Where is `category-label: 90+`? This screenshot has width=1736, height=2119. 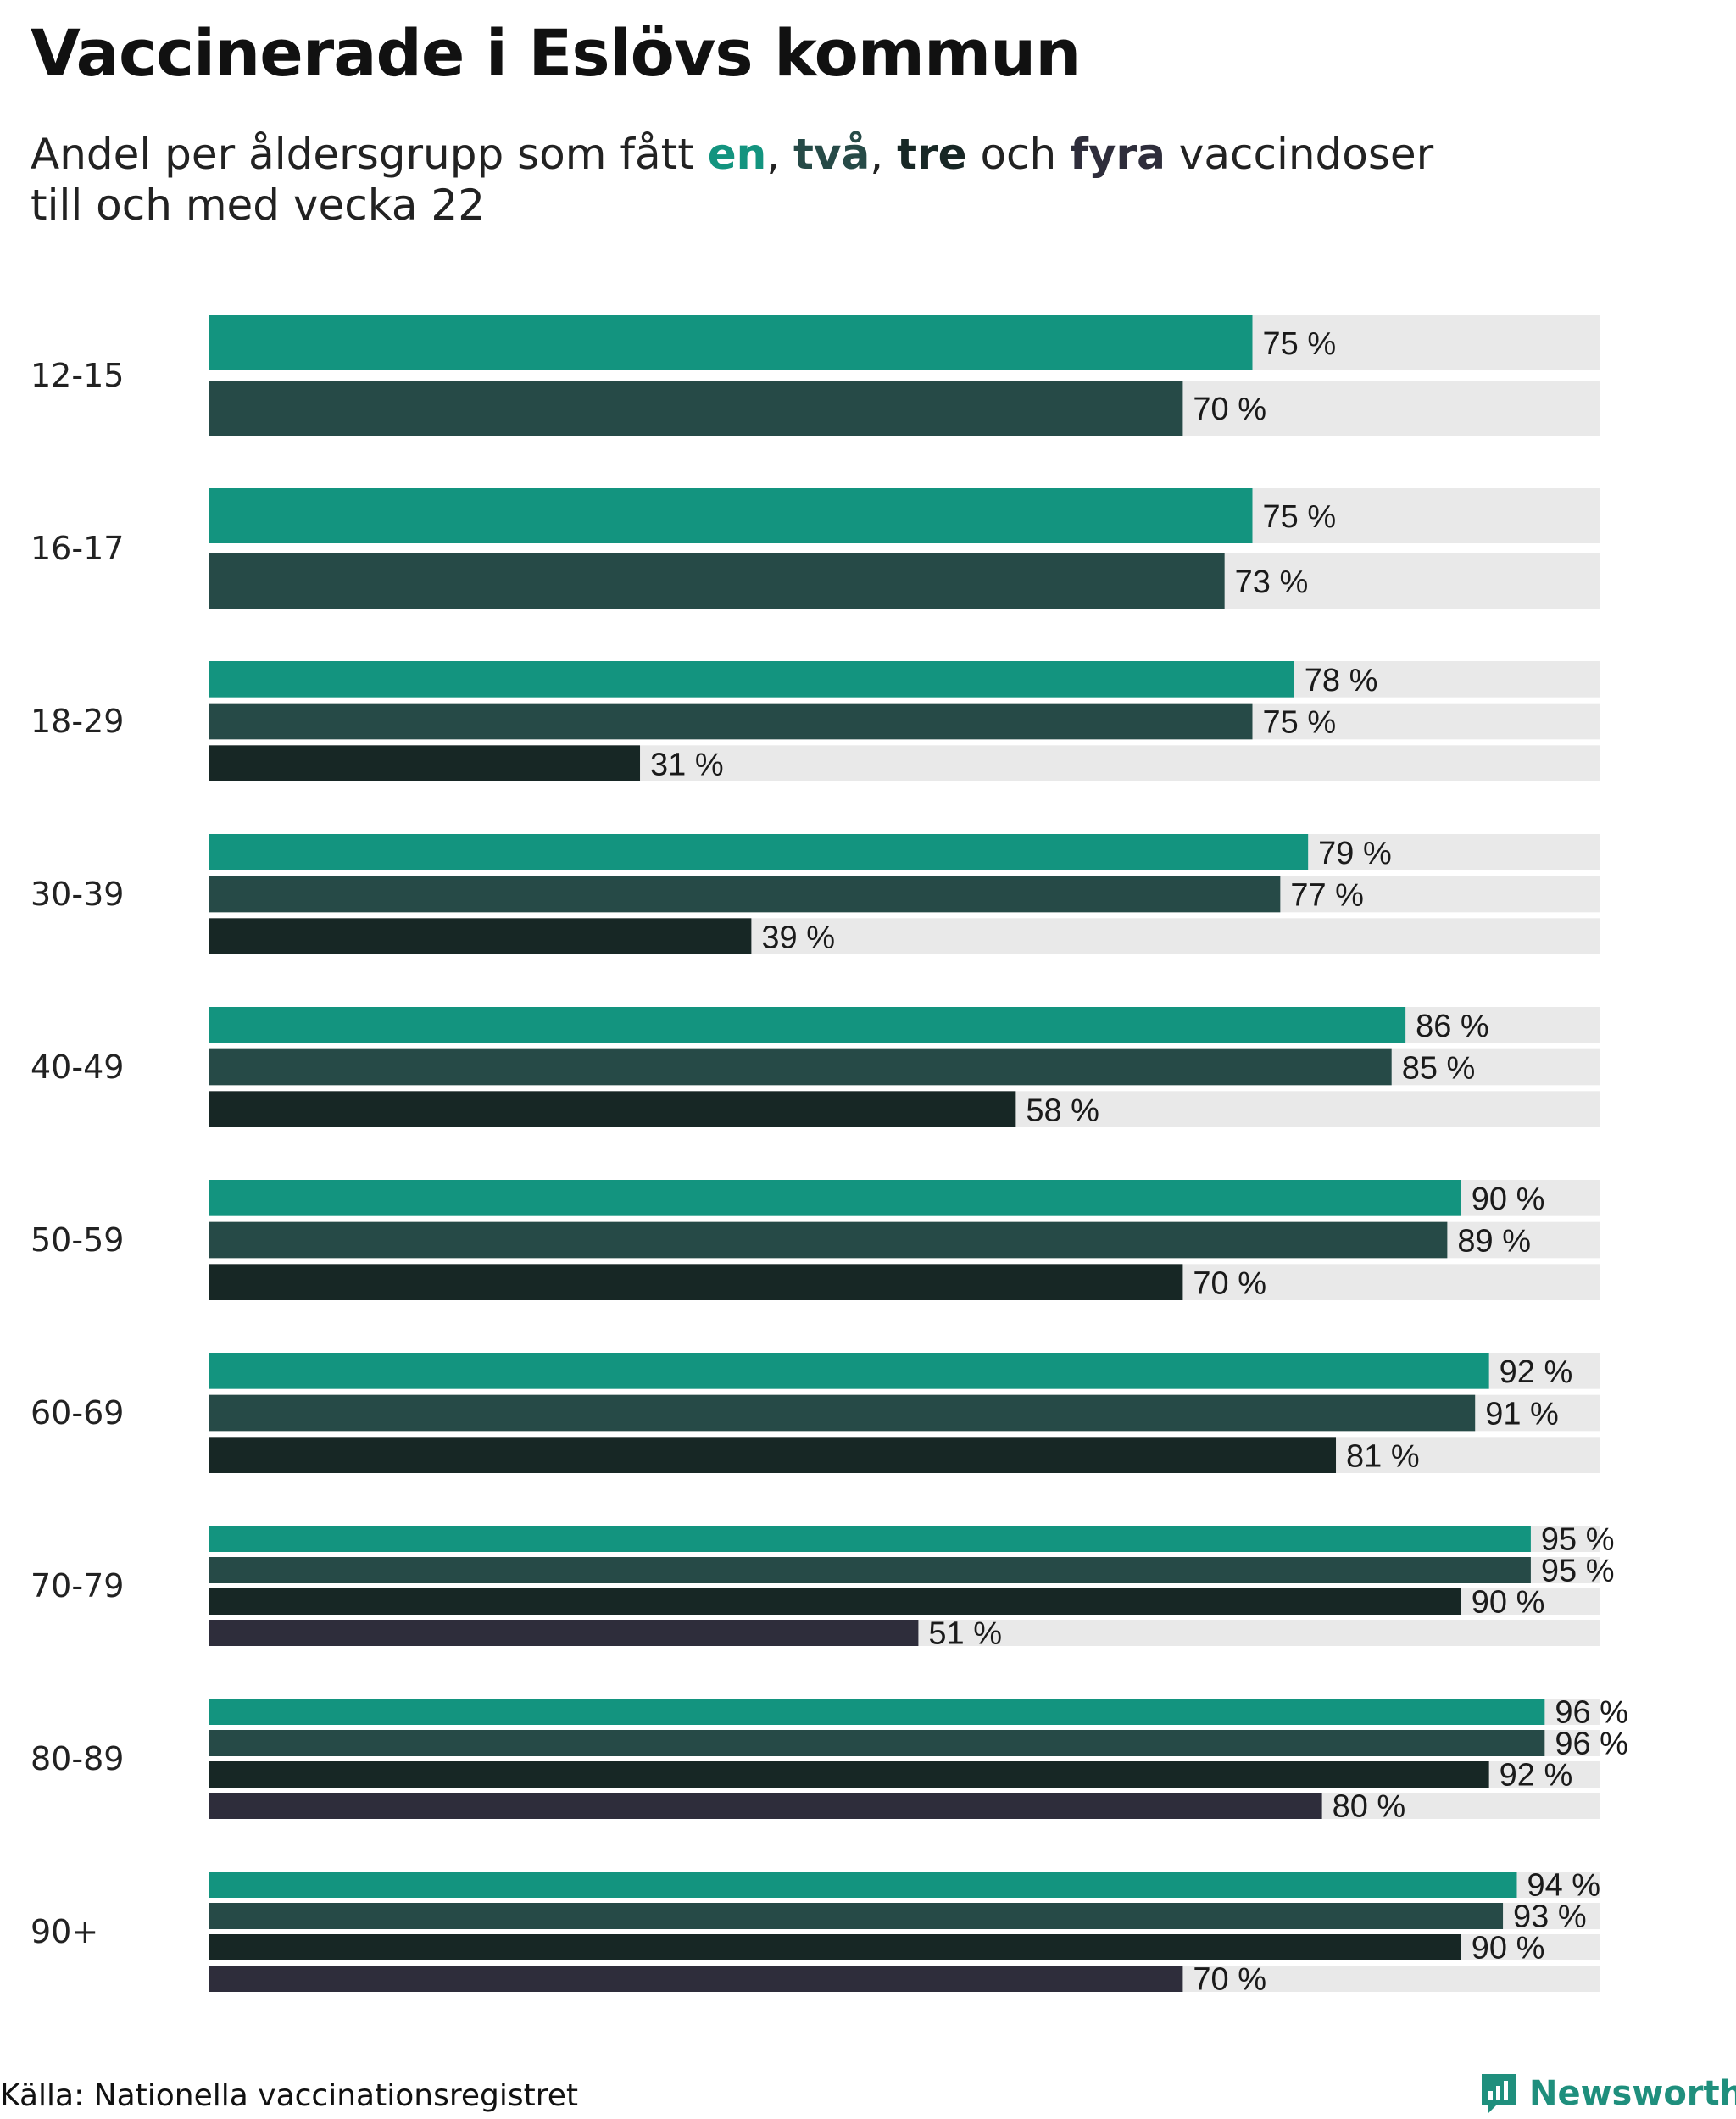 category-label: 90+ is located at coordinates (64, 1932).